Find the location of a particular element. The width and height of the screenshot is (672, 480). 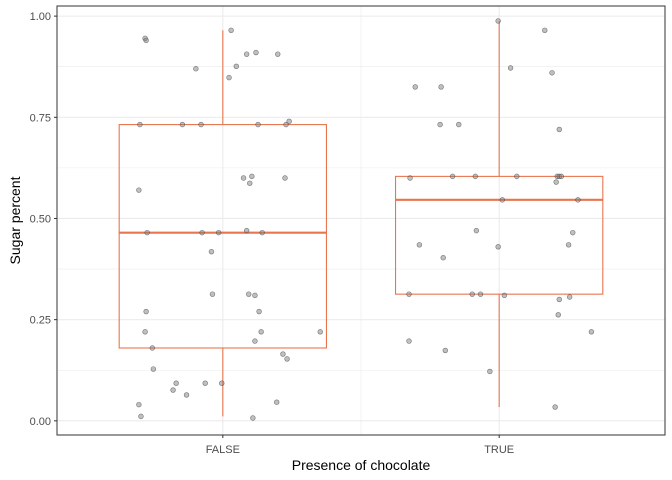

y-axis: 0.00 0.25 0.50 0.75 1.00 is located at coordinates (43, 219).